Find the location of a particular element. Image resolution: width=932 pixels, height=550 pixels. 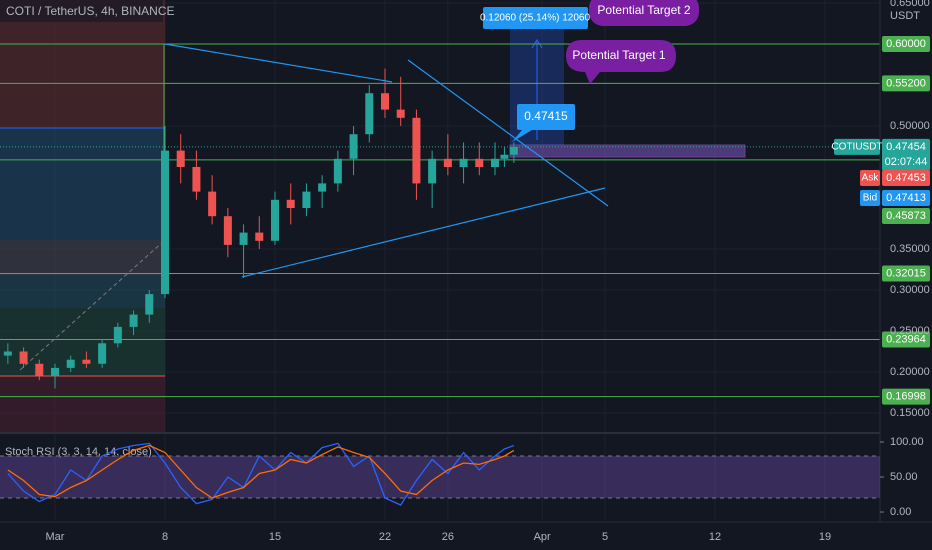

x-tick-label: 22 is located at coordinates (385, 537).